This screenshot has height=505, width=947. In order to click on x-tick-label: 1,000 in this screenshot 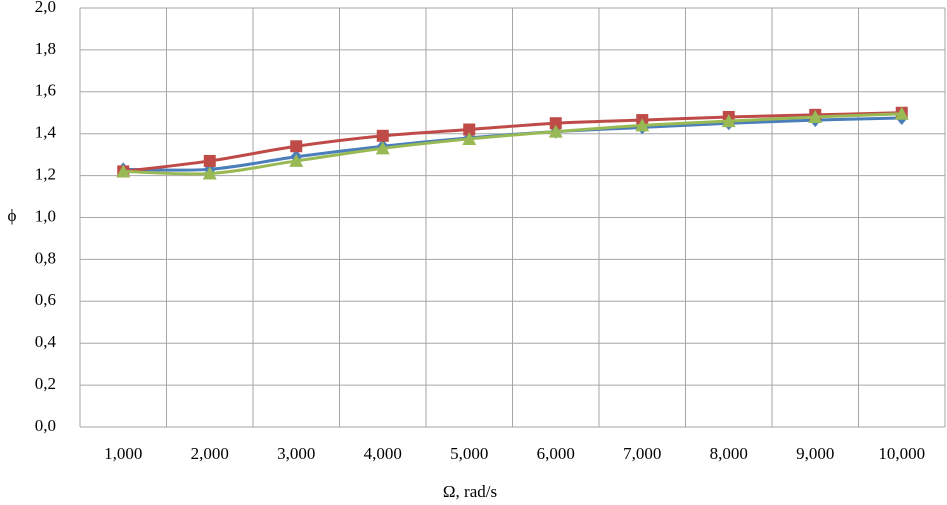, I will do `click(123, 453)`.